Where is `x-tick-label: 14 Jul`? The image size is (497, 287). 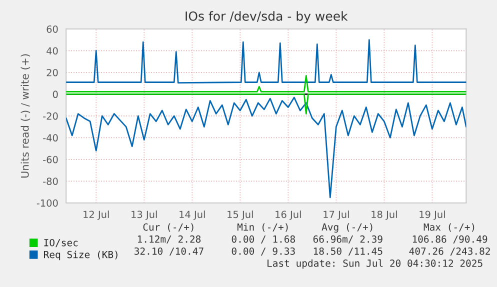 x-tick-label: 14 Jul is located at coordinates (192, 215).